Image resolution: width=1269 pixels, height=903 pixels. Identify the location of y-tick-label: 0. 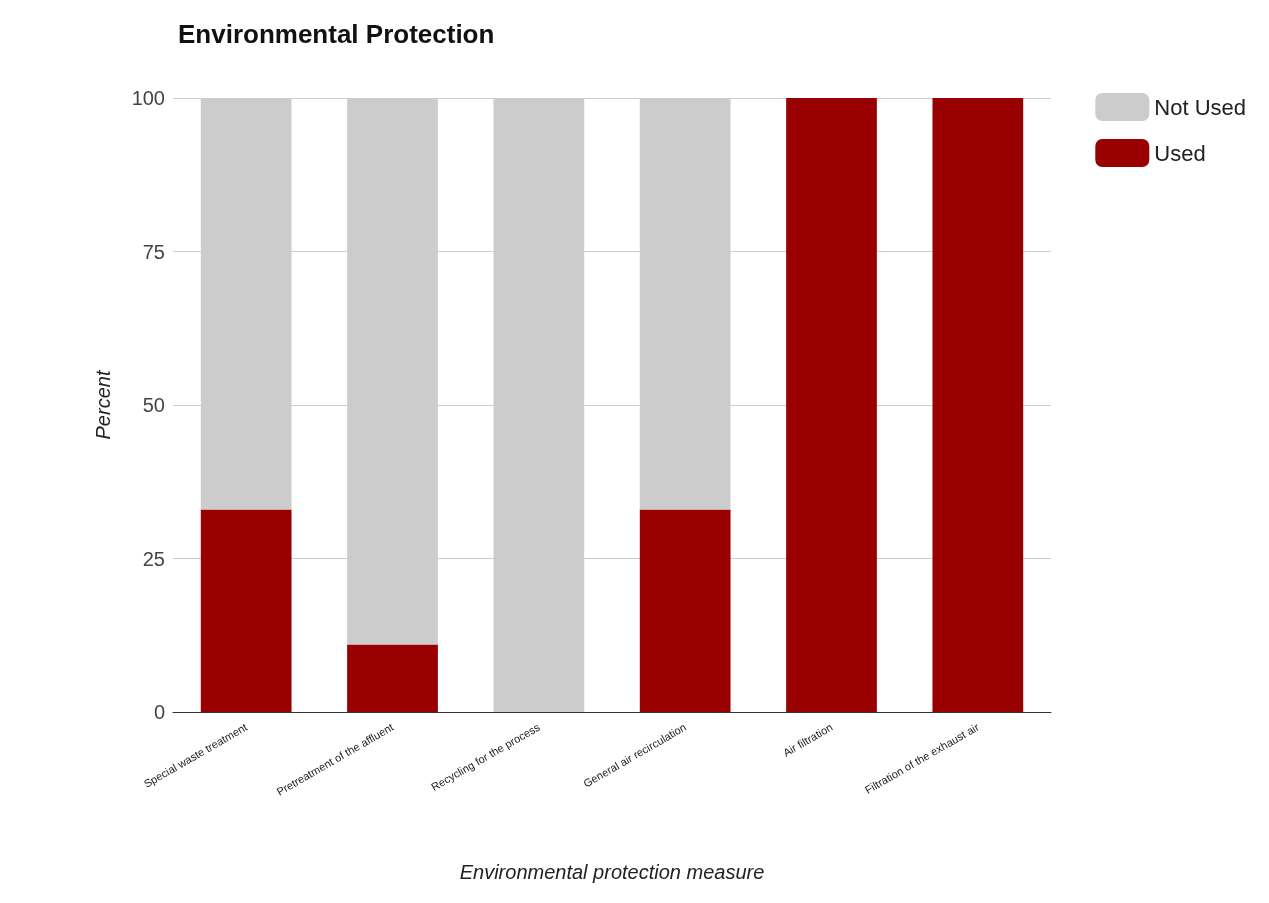
(159, 712).